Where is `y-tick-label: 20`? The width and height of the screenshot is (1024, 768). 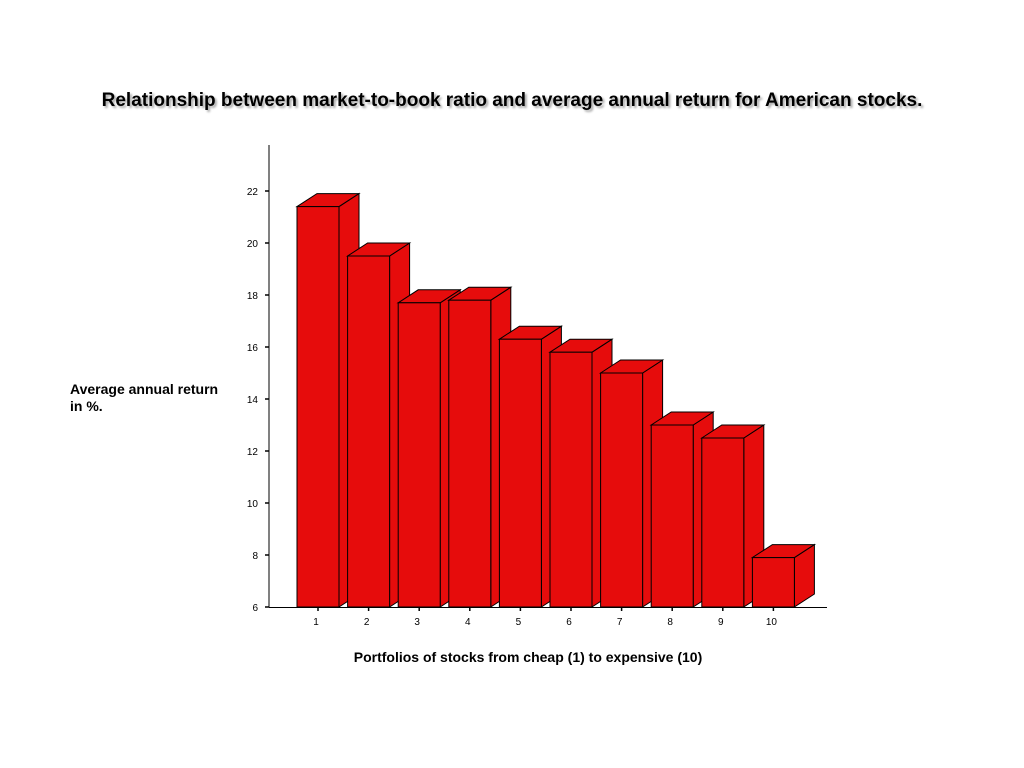 y-tick-label: 20 is located at coordinates (253, 244).